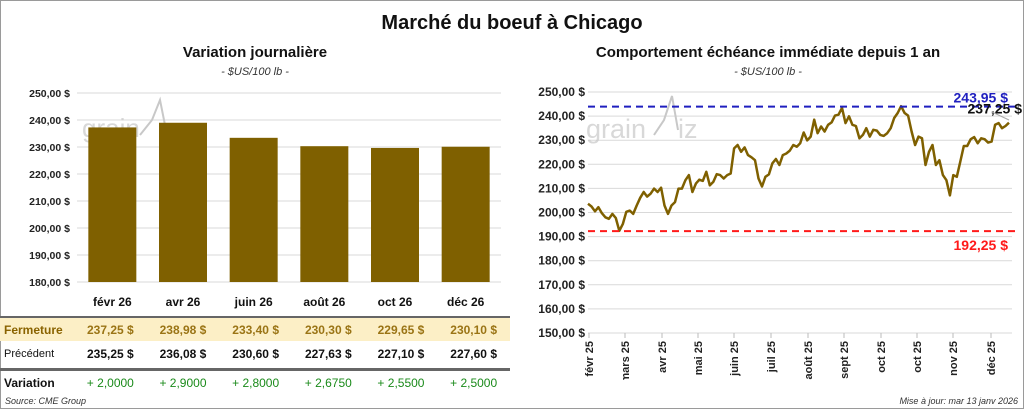 This screenshot has height=409, width=1024. I want to click on table-cell: 227,10 $, so click(401, 356).